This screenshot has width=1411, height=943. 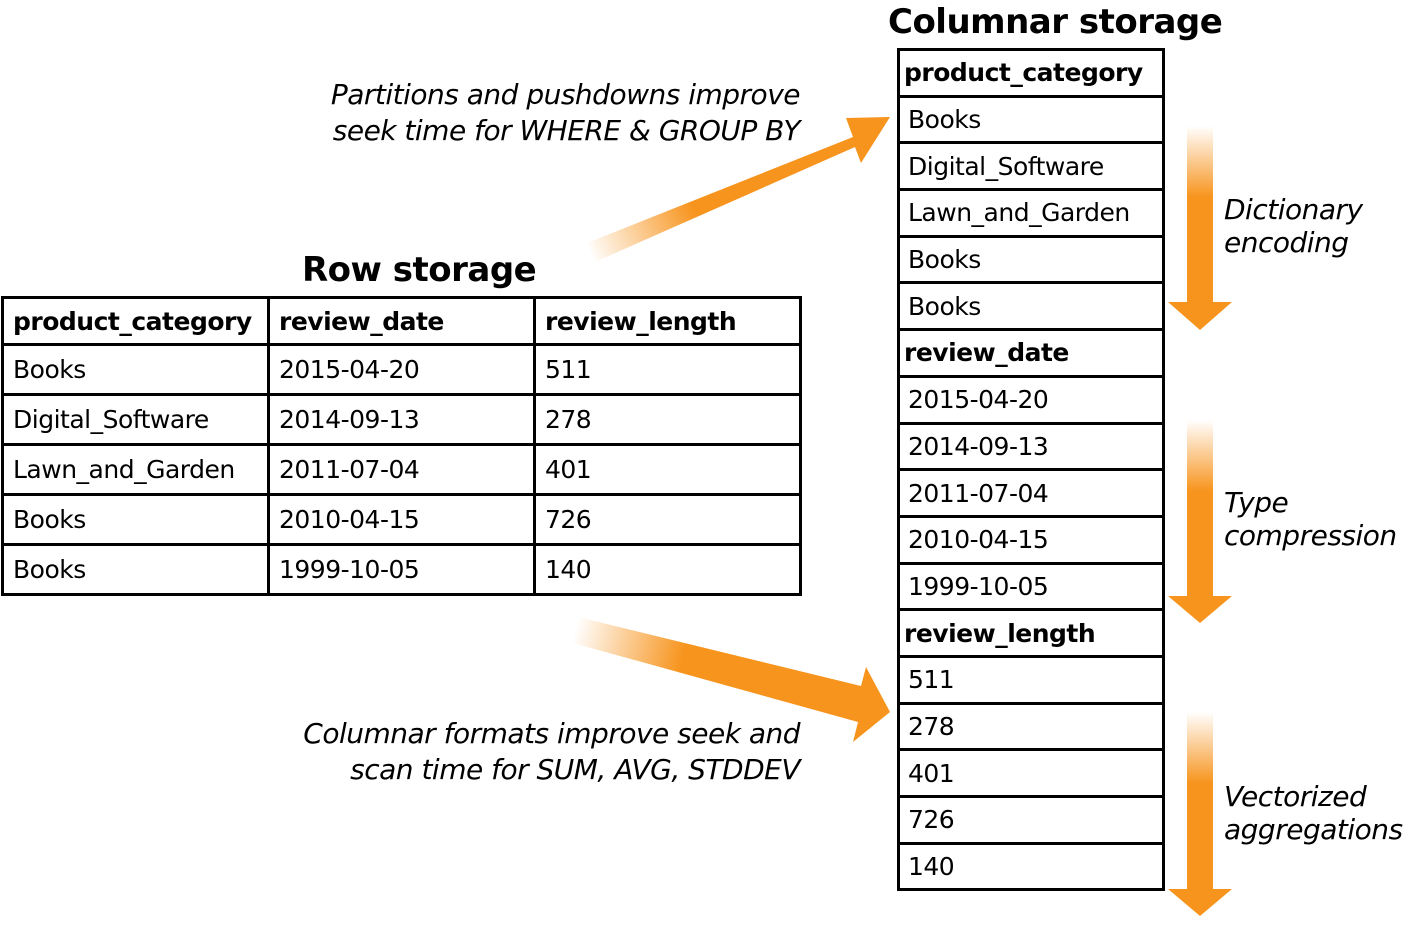 I want to click on label-line: encoding, so click(x=1286, y=242).